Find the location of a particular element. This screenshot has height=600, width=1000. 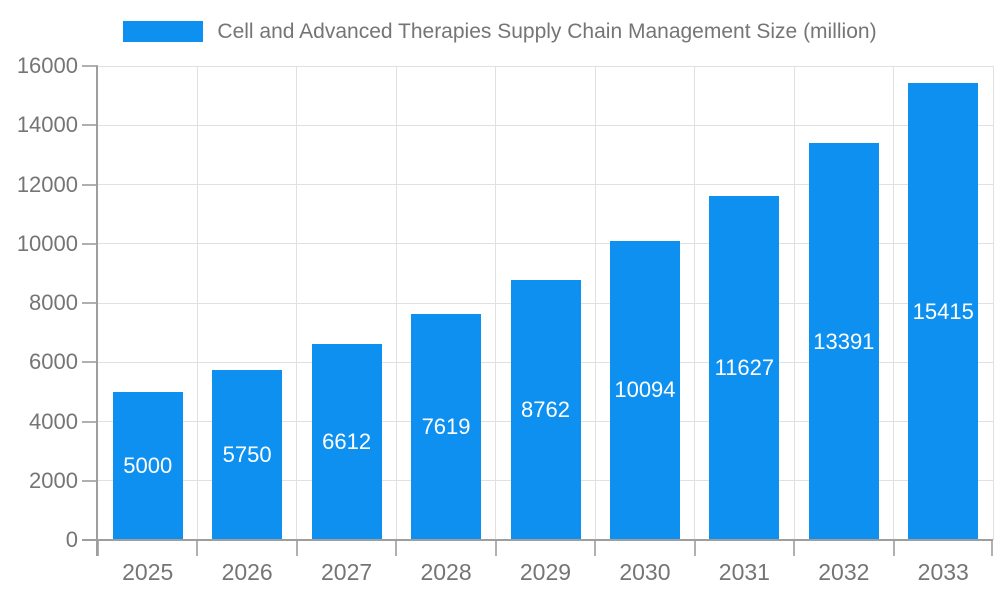

x-axis-label: 2030 is located at coordinates (645, 572).